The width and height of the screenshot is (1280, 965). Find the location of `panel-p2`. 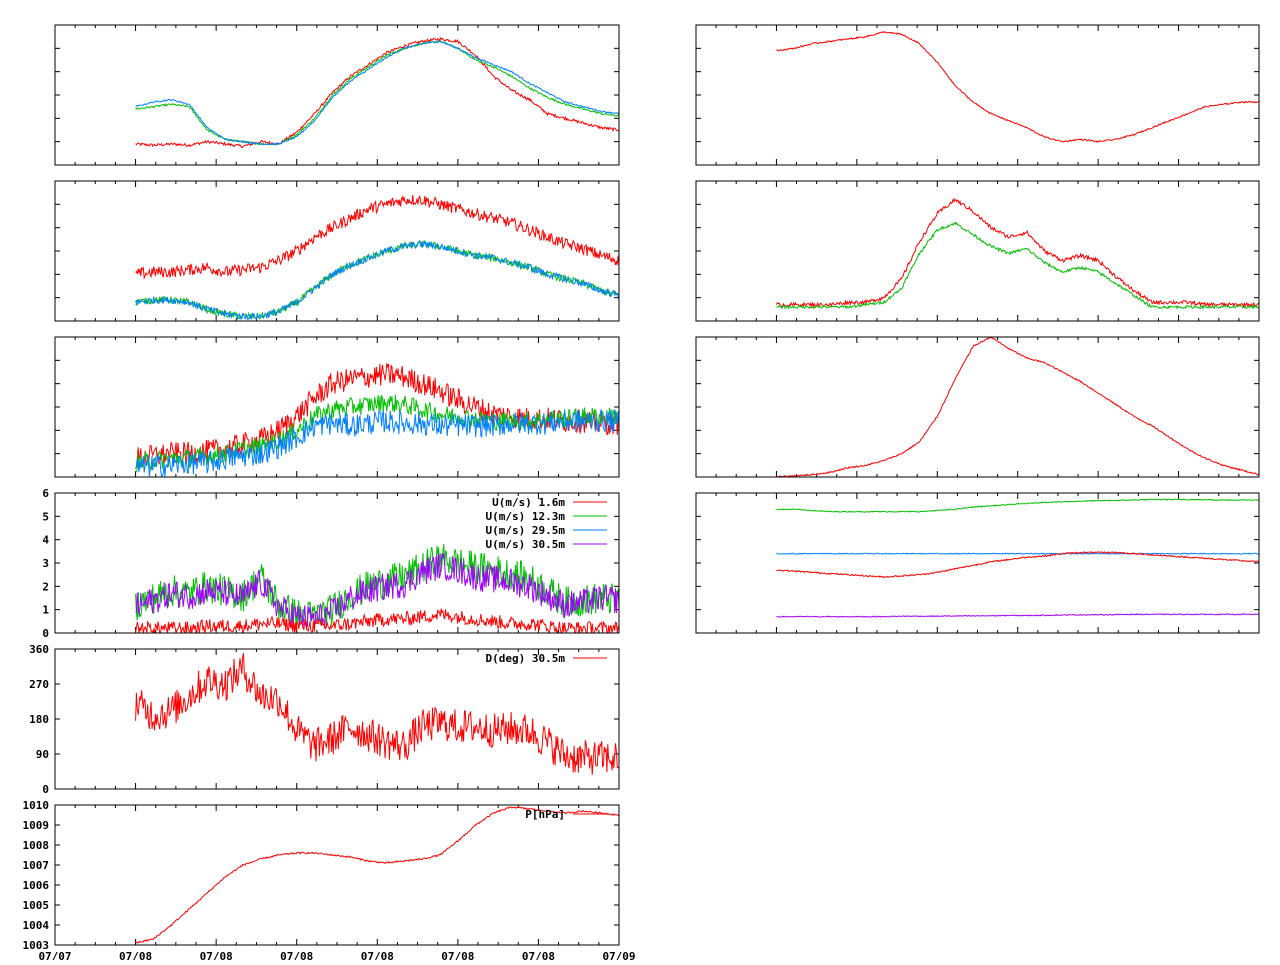

panel-p2 is located at coordinates (337, 251).